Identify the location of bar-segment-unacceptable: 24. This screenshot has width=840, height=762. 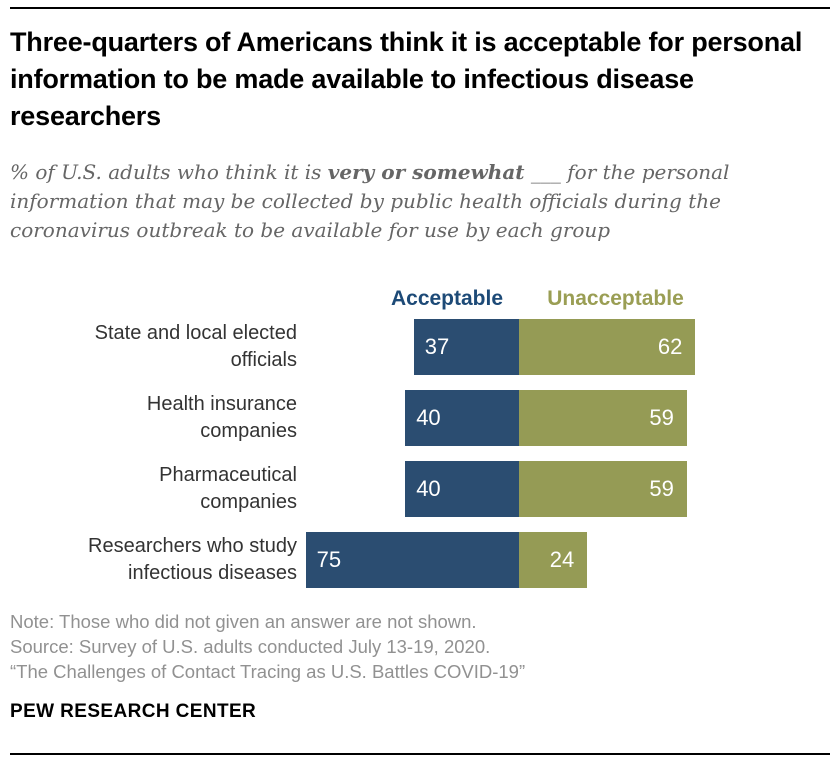
(553, 560).